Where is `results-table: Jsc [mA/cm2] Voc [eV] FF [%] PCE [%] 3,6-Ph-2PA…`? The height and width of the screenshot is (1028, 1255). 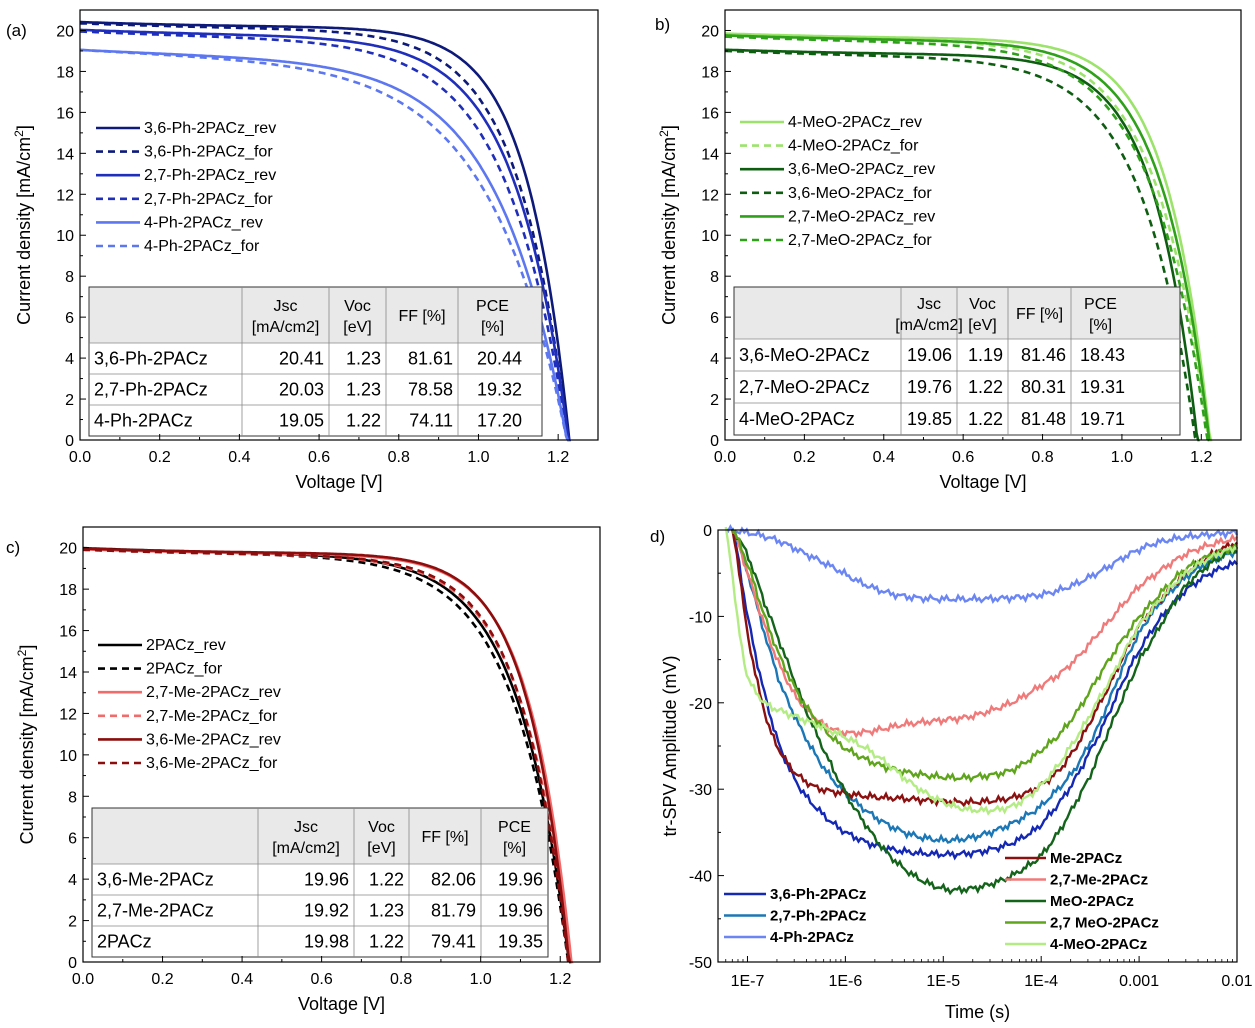 results-table: Jsc [mA/cm2] Voc [eV] FF [%] PCE [%] 3,6-Ph-2PA… is located at coordinates (315, 361).